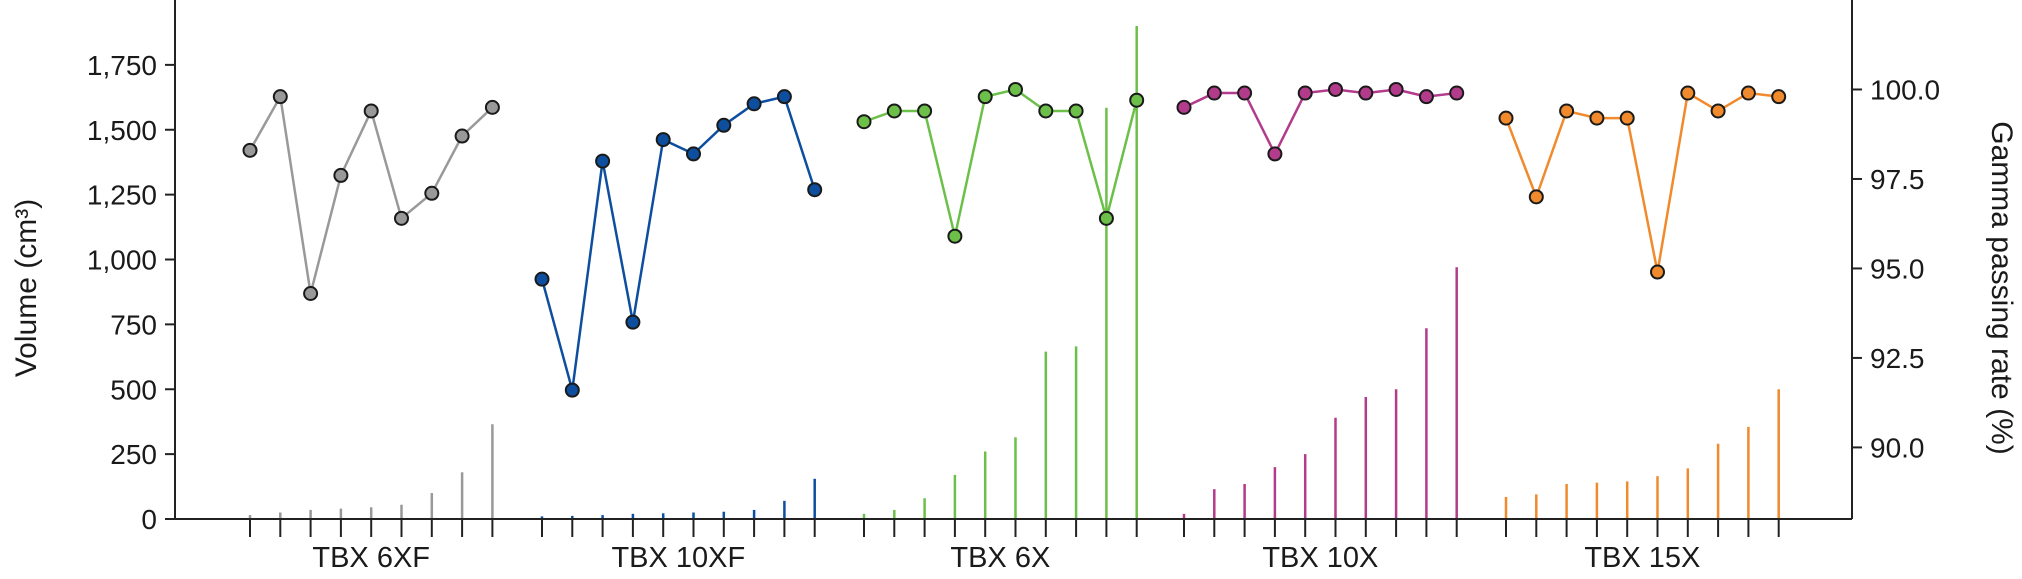  I want to click on y-left-tick-label: 1,750, so click(122, 65).